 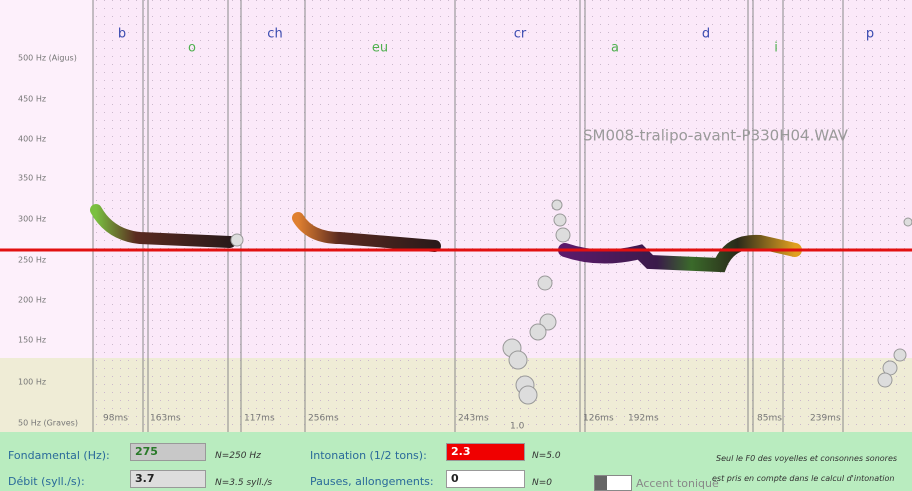 I want to click on duration-label: 98ms, so click(x=115, y=419).